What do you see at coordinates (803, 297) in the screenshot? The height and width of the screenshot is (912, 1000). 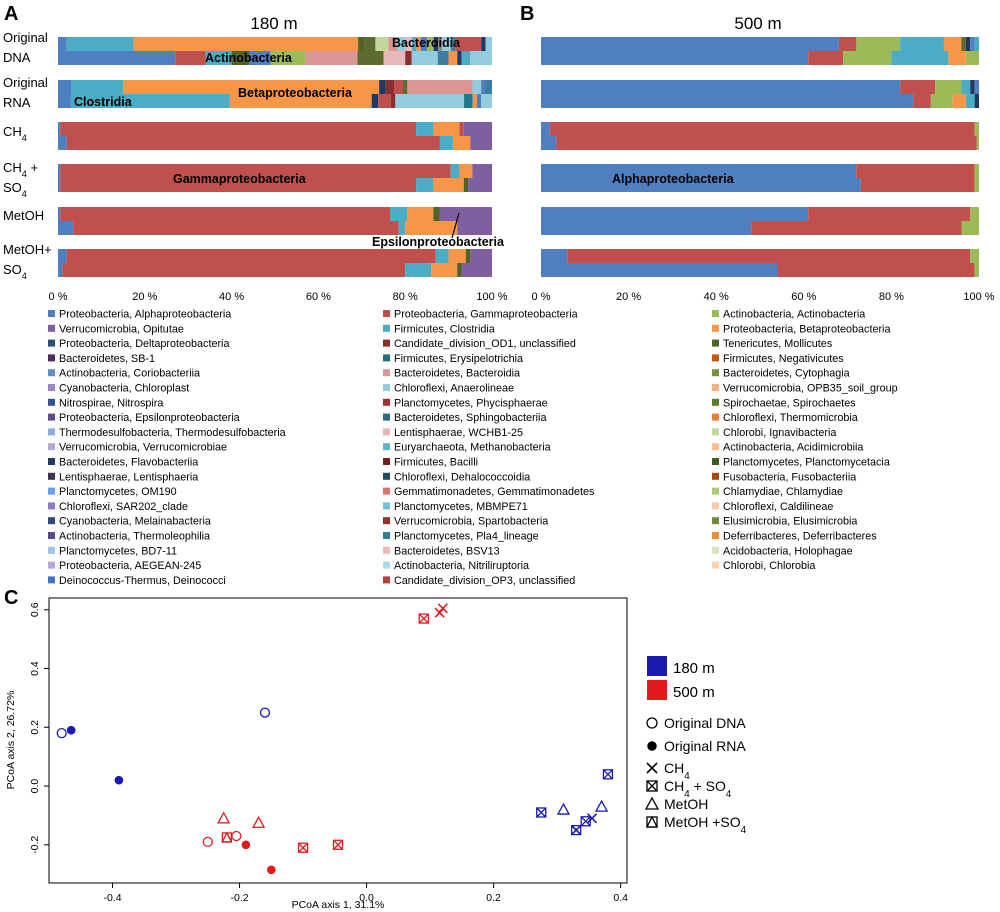 I see `b-xtick-3: 60 %` at bounding box center [803, 297].